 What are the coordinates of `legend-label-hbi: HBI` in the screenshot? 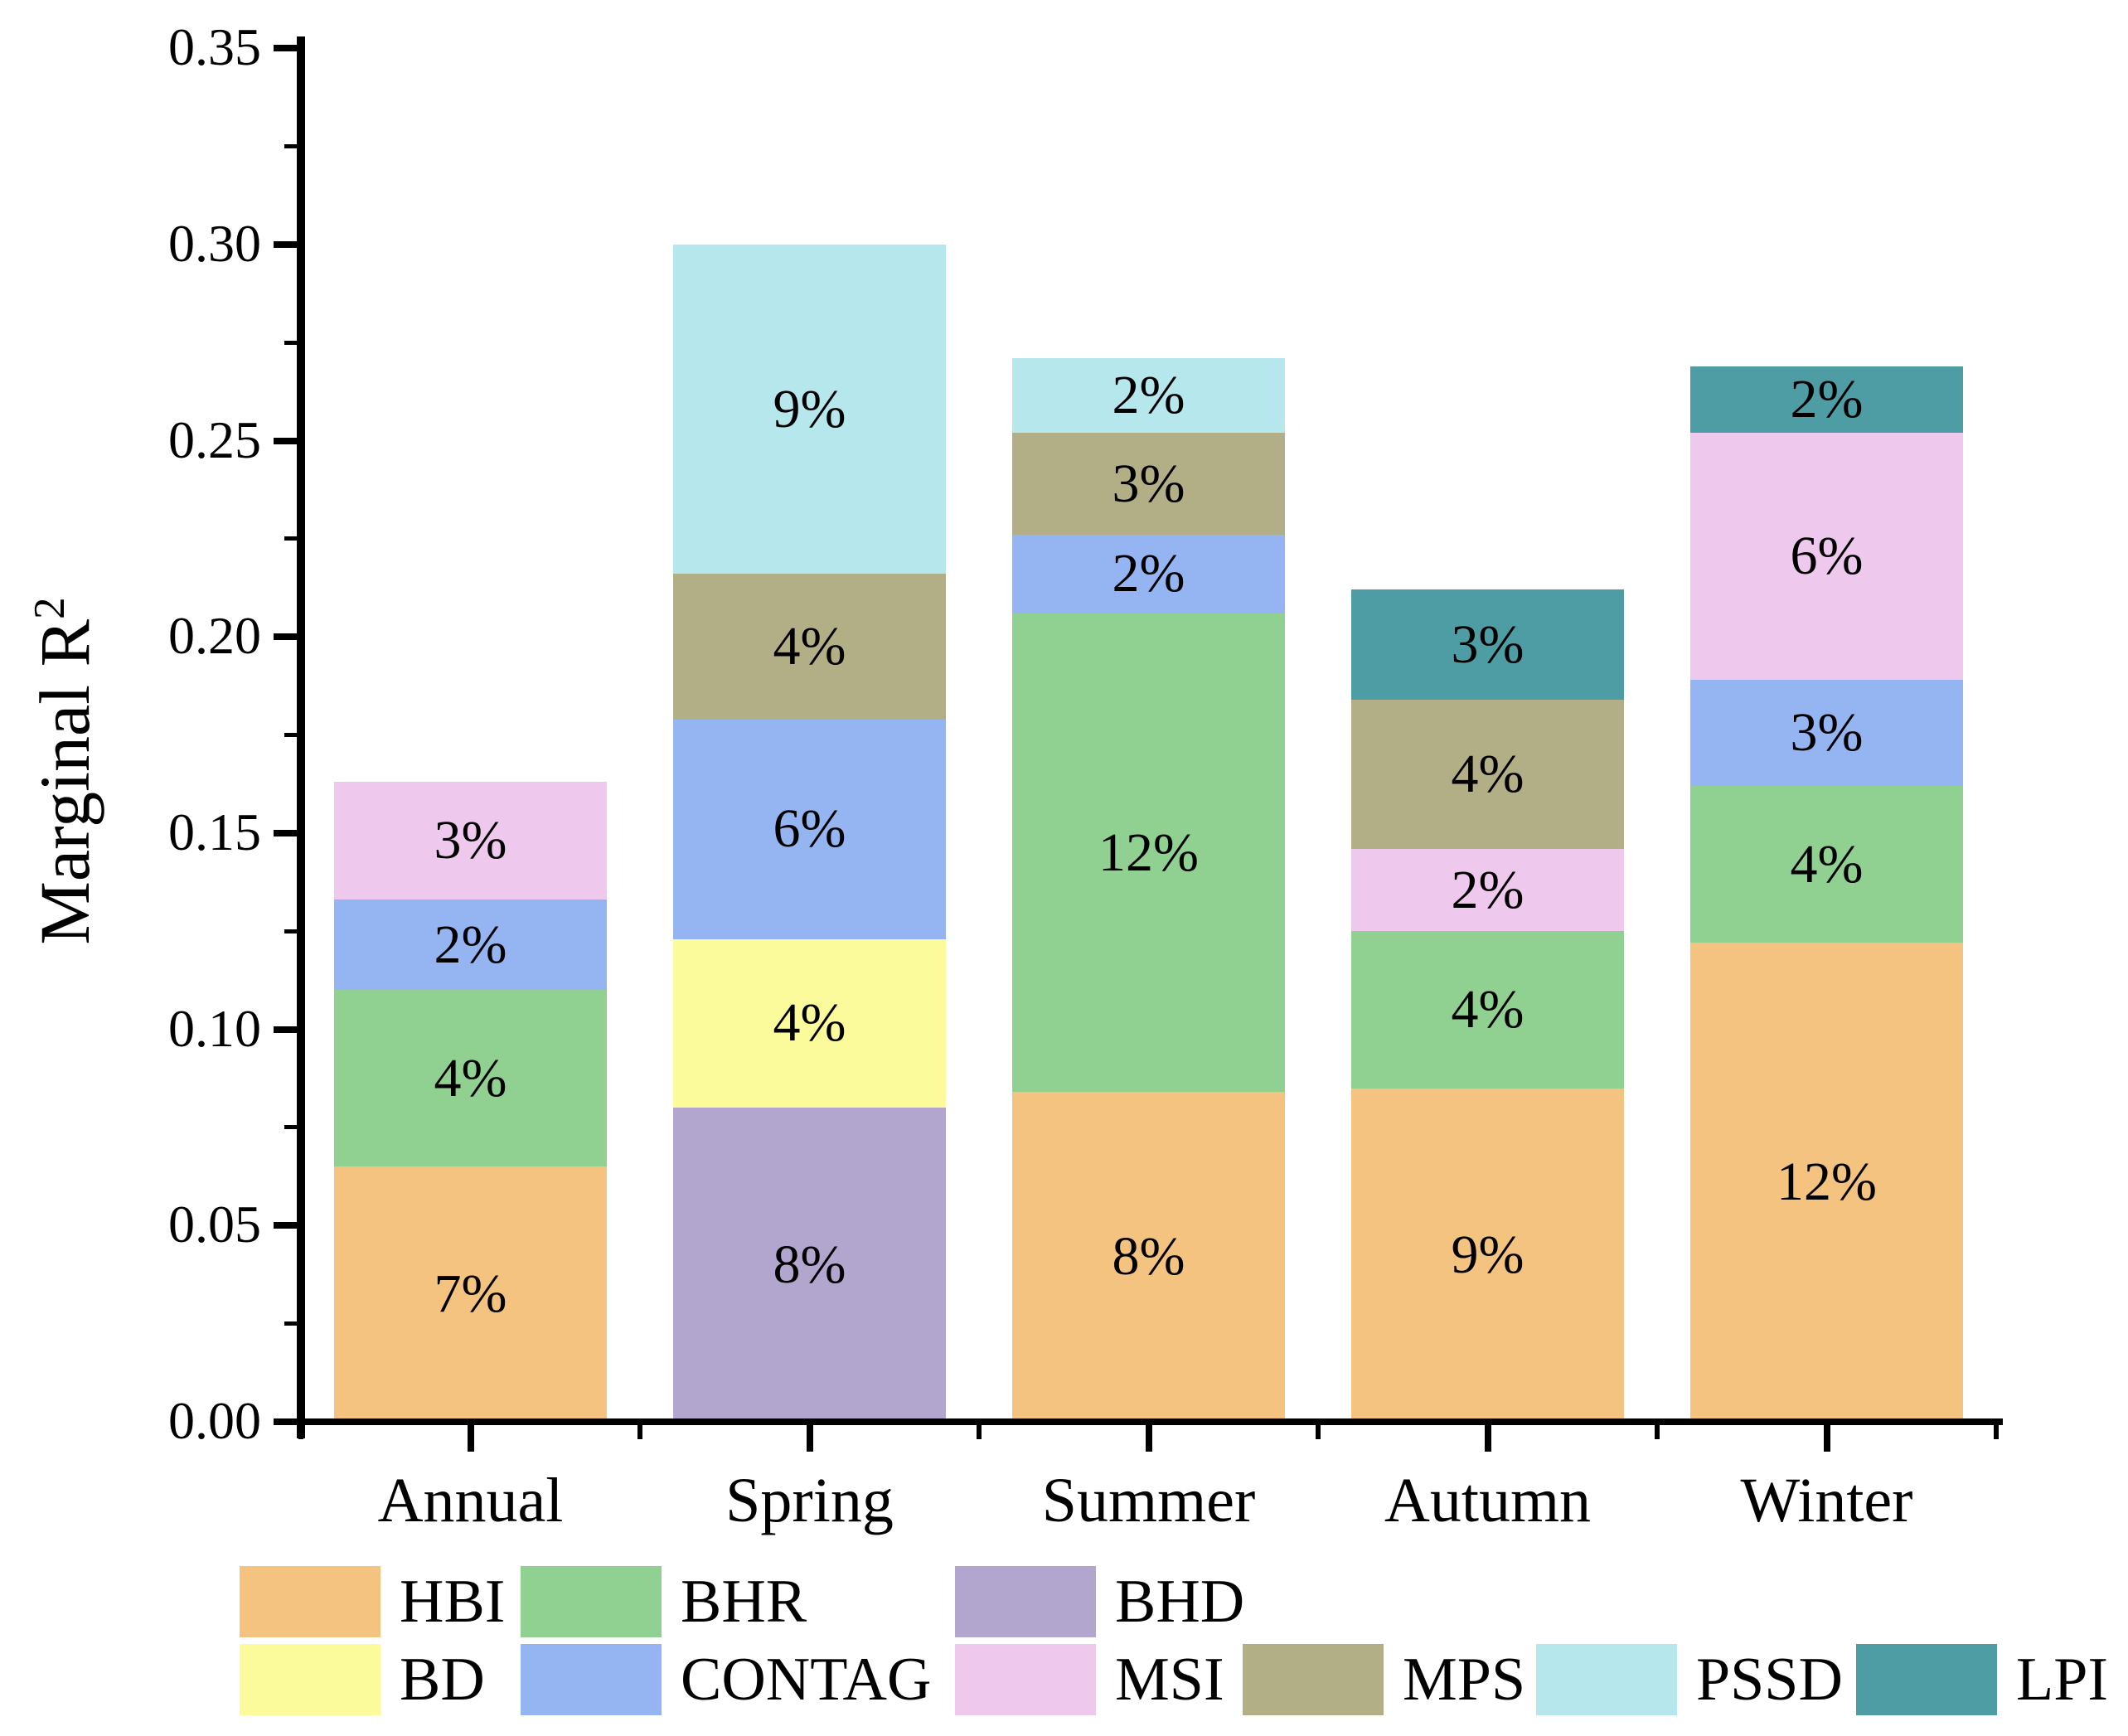 It's located at (453, 1602).